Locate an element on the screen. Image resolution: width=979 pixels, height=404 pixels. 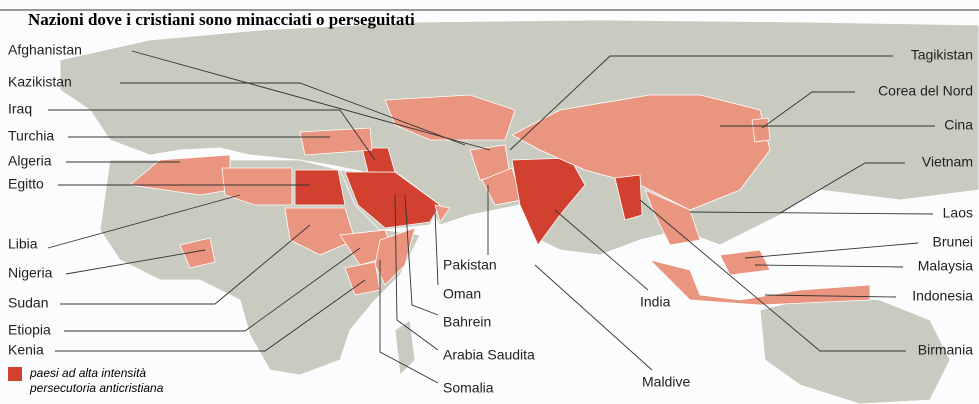
country-label: Bahrein is located at coordinates (467, 322).